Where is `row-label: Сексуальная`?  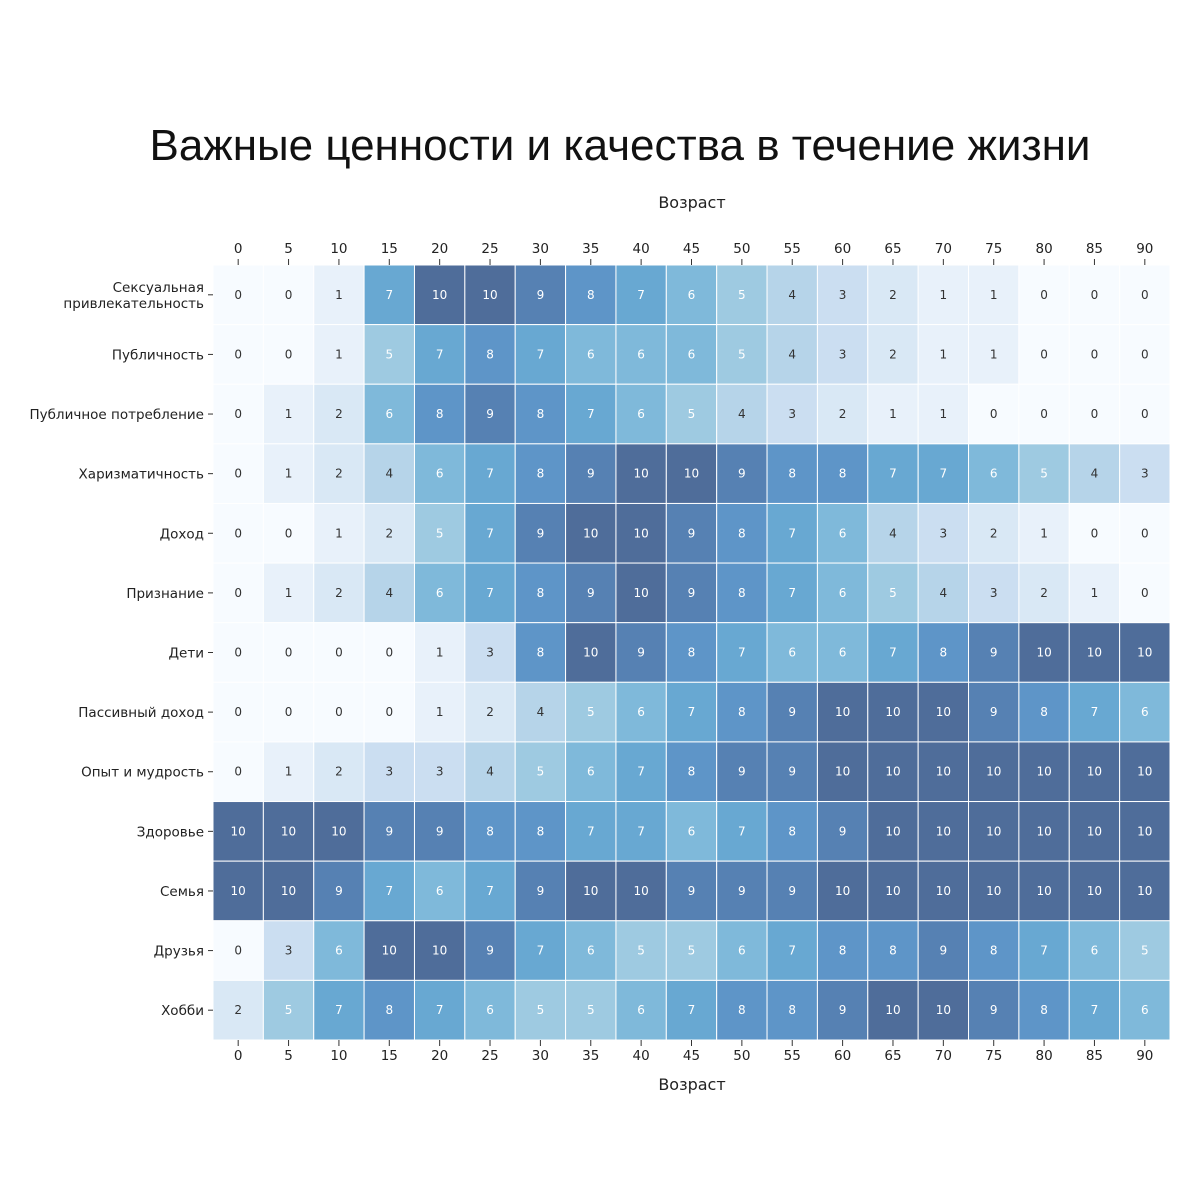
row-label: Сексуальная is located at coordinates (158, 288).